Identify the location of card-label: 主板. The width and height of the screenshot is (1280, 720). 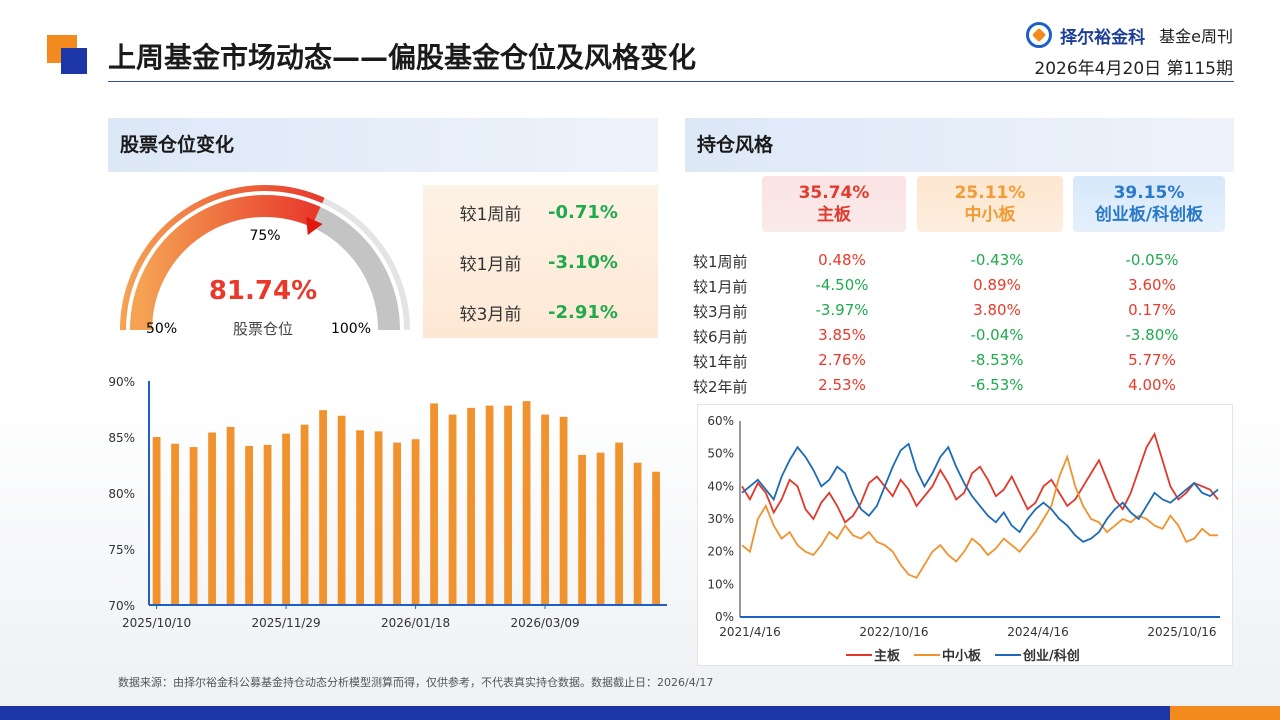
(834, 215).